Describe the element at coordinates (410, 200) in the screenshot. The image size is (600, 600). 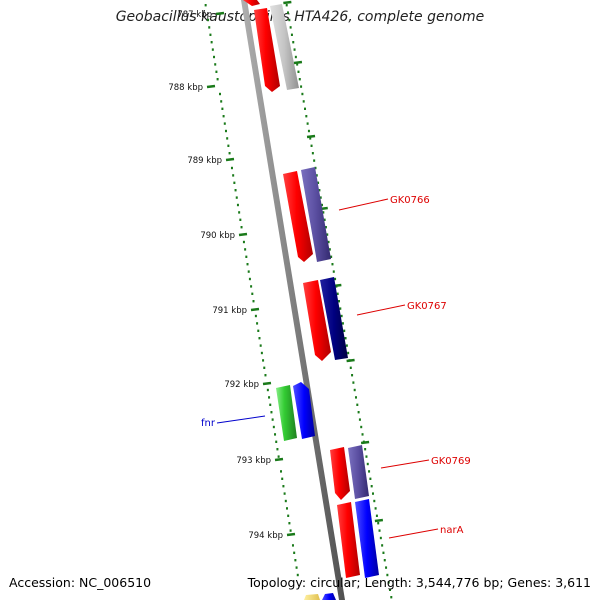
I see `gene-label-gk0766: GK0766` at that location.